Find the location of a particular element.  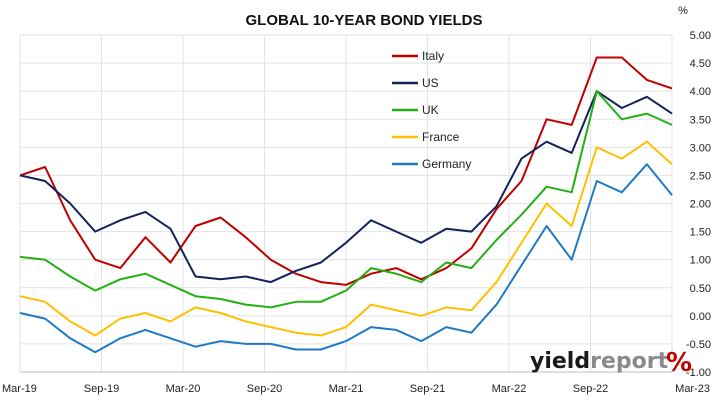

legend-item-germany: Germany is located at coordinates (431, 164).